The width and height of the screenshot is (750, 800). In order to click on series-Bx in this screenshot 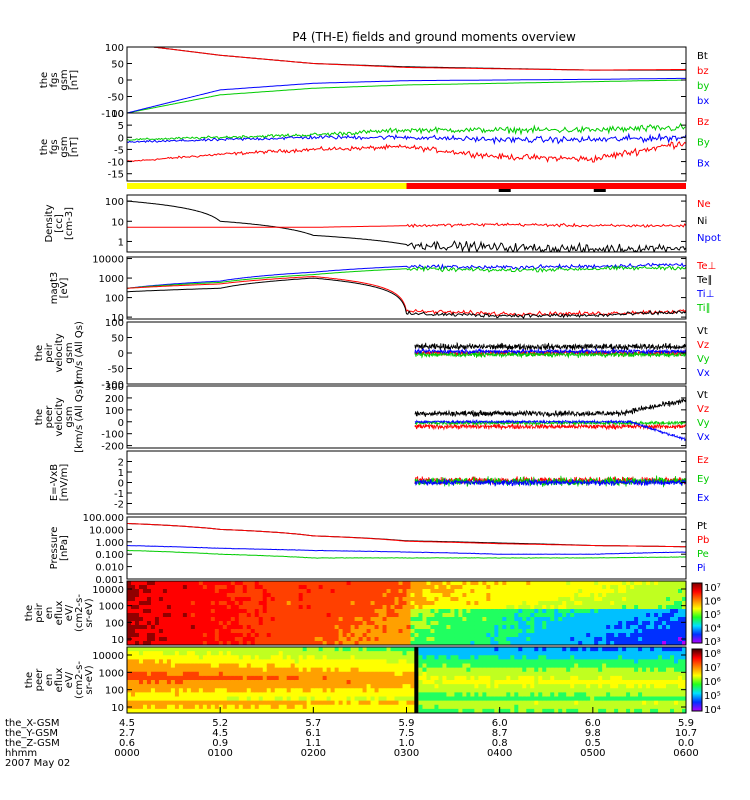, I will do `click(406, 139)`.